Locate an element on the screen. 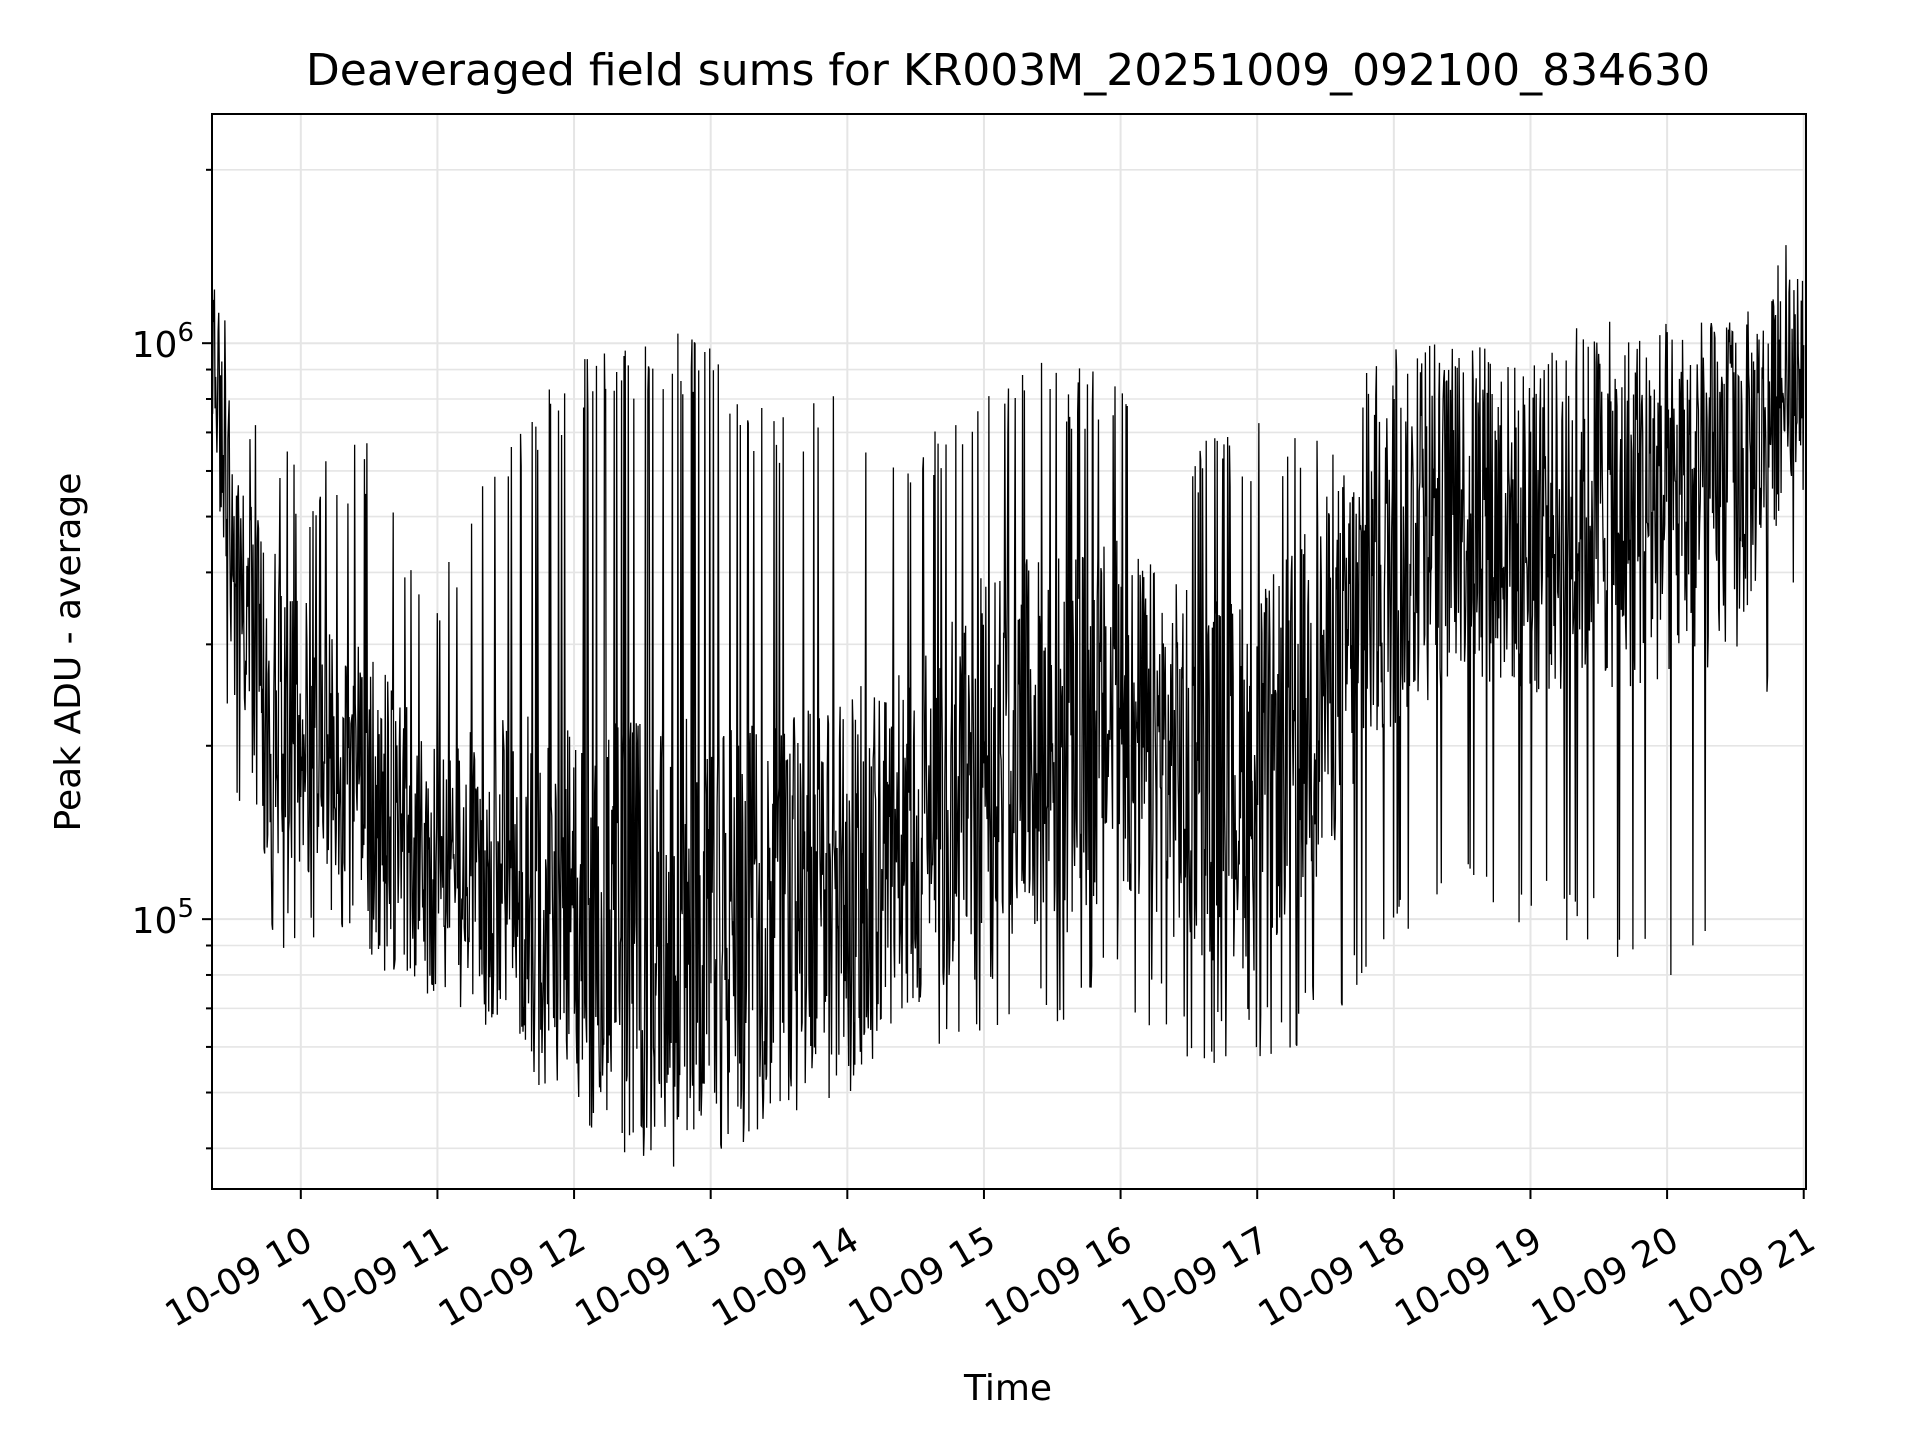 The image size is (1920, 1440). y-tick-label: 10⁶ is located at coordinates (163, 342).